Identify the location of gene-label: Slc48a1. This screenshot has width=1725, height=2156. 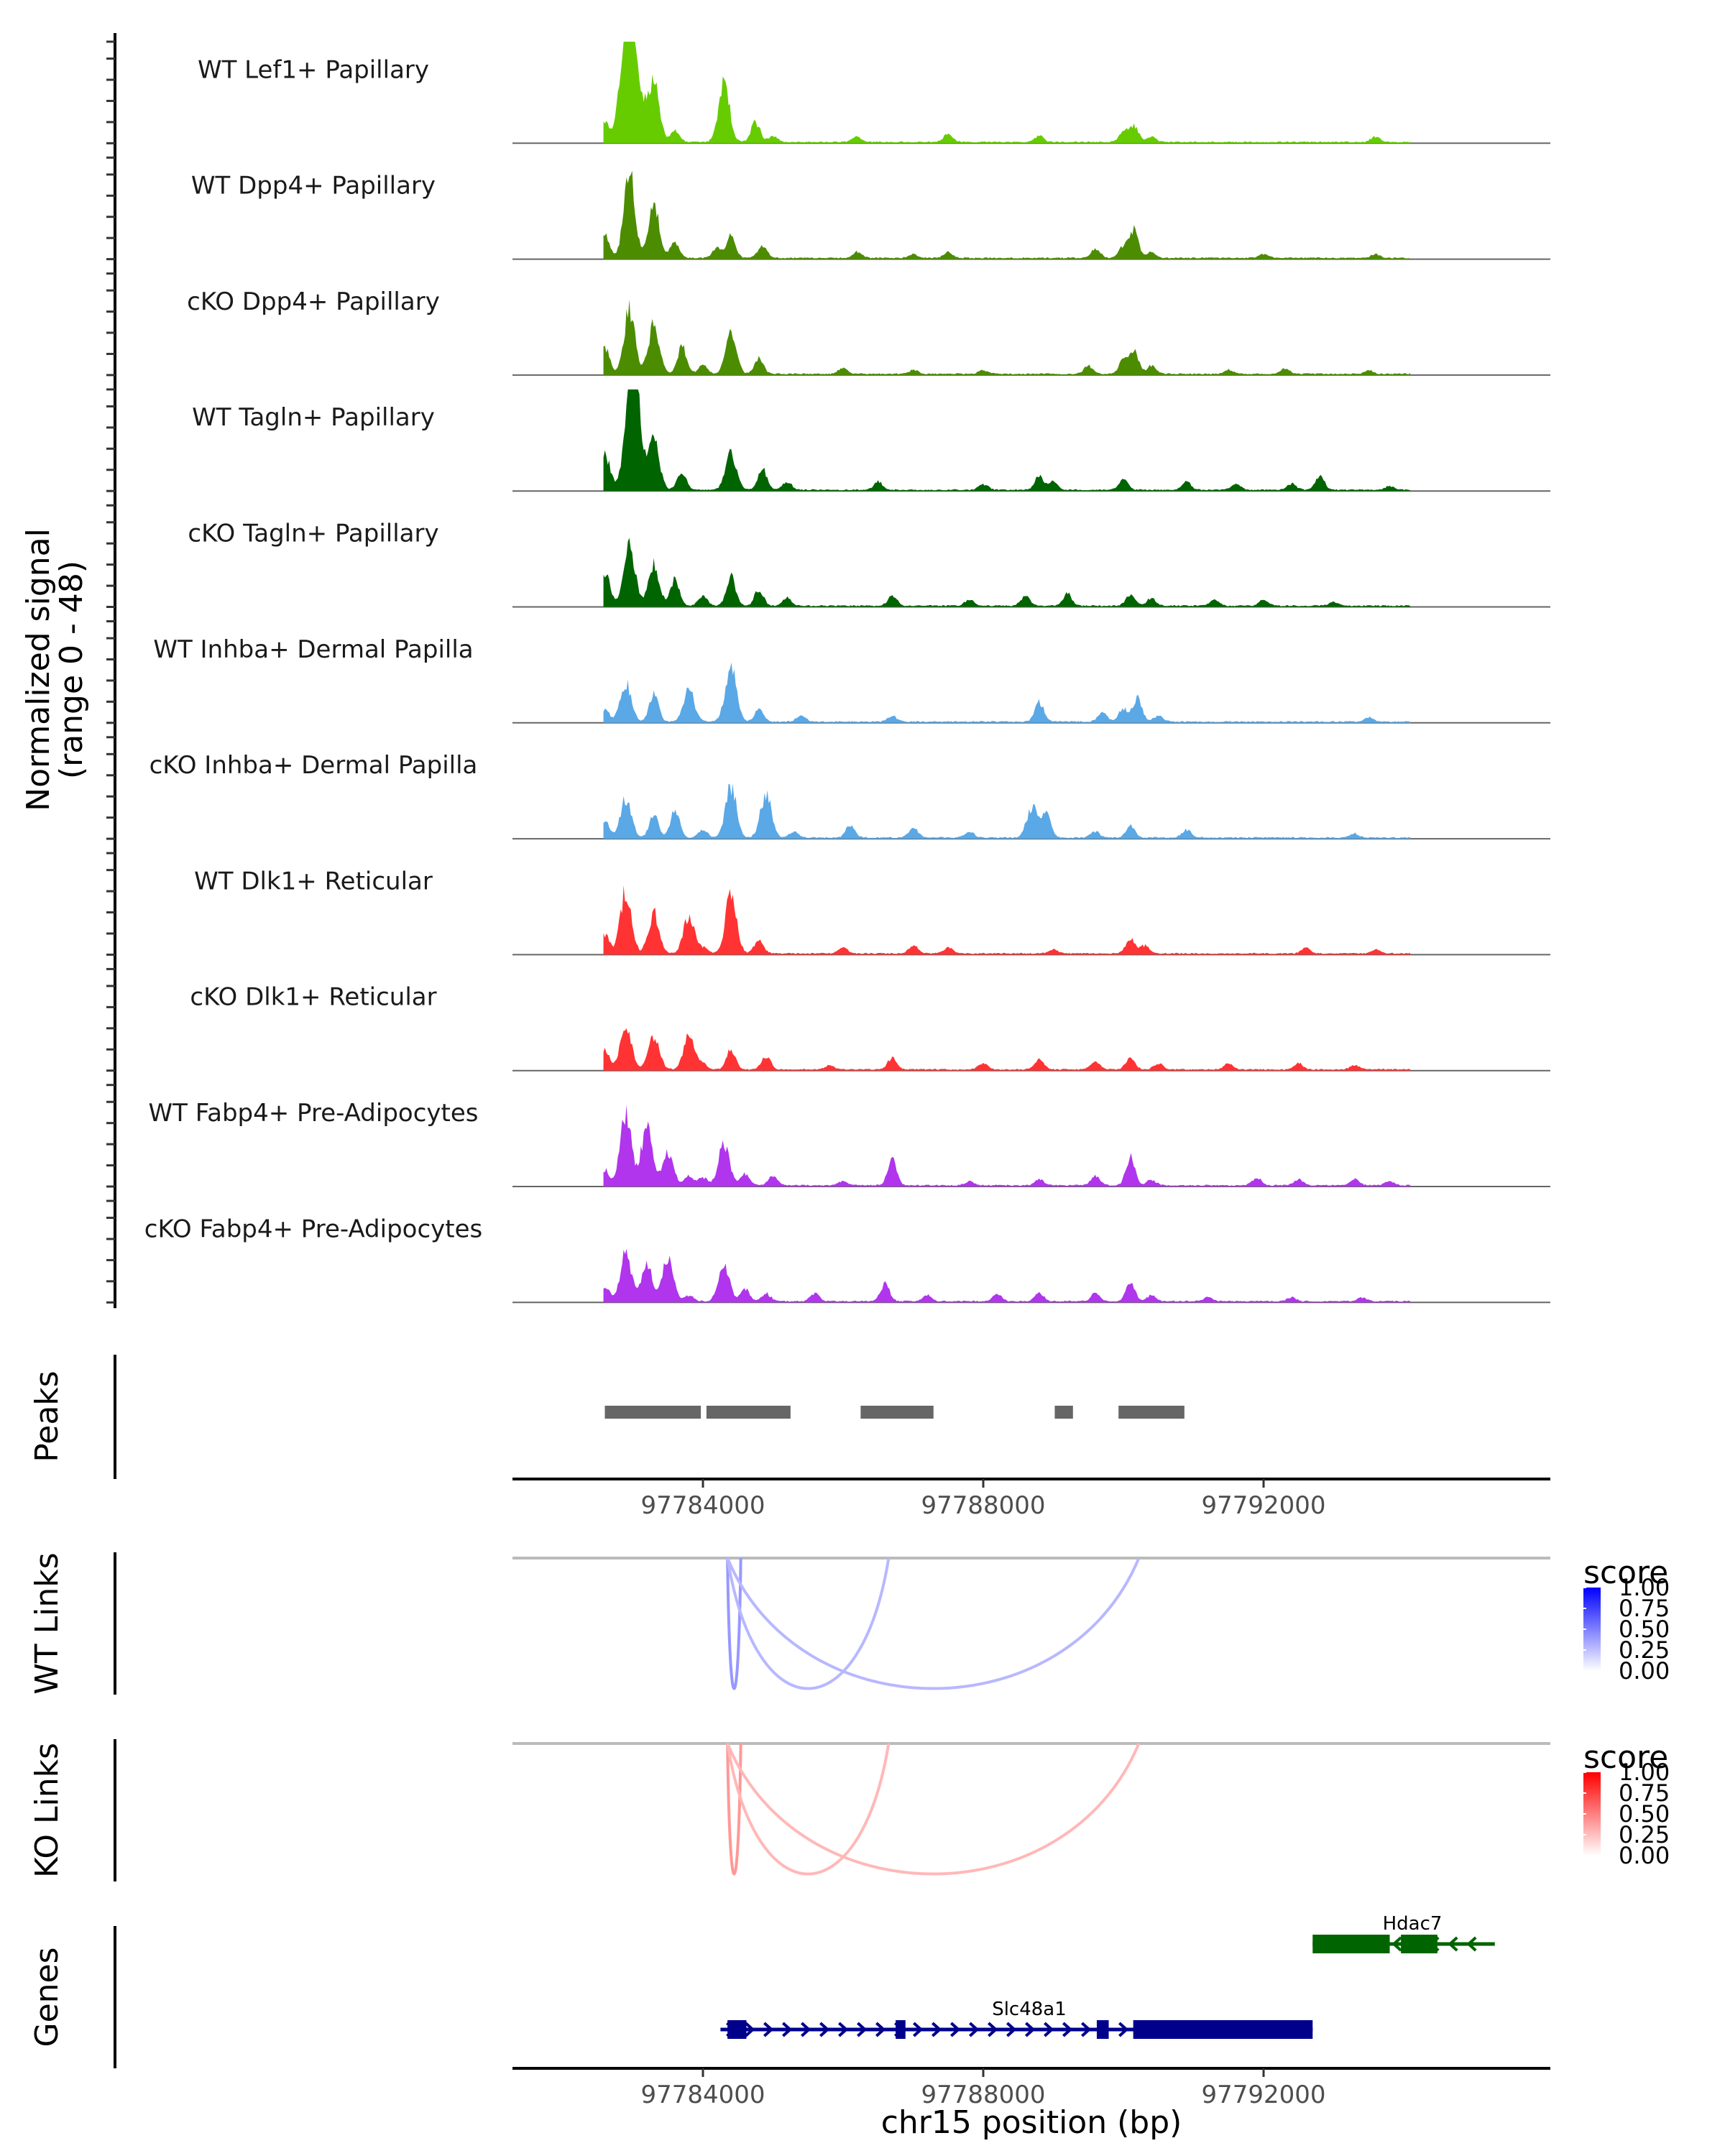
(1029, 2010).